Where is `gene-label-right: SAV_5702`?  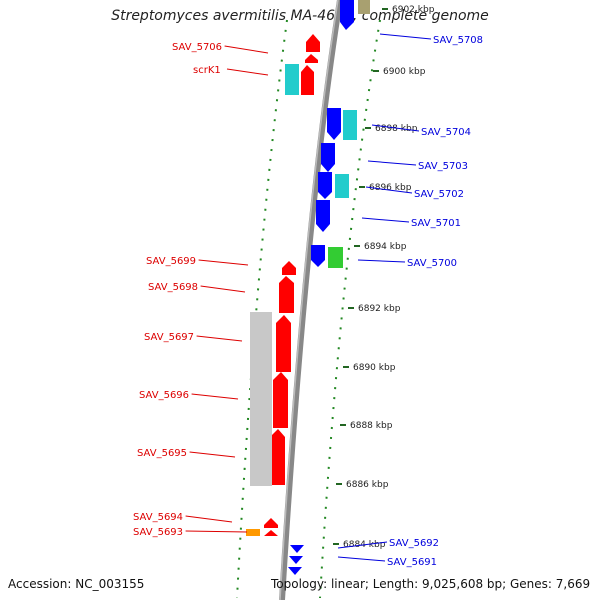 gene-label-right: SAV_5702 is located at coordinates (439, 194).